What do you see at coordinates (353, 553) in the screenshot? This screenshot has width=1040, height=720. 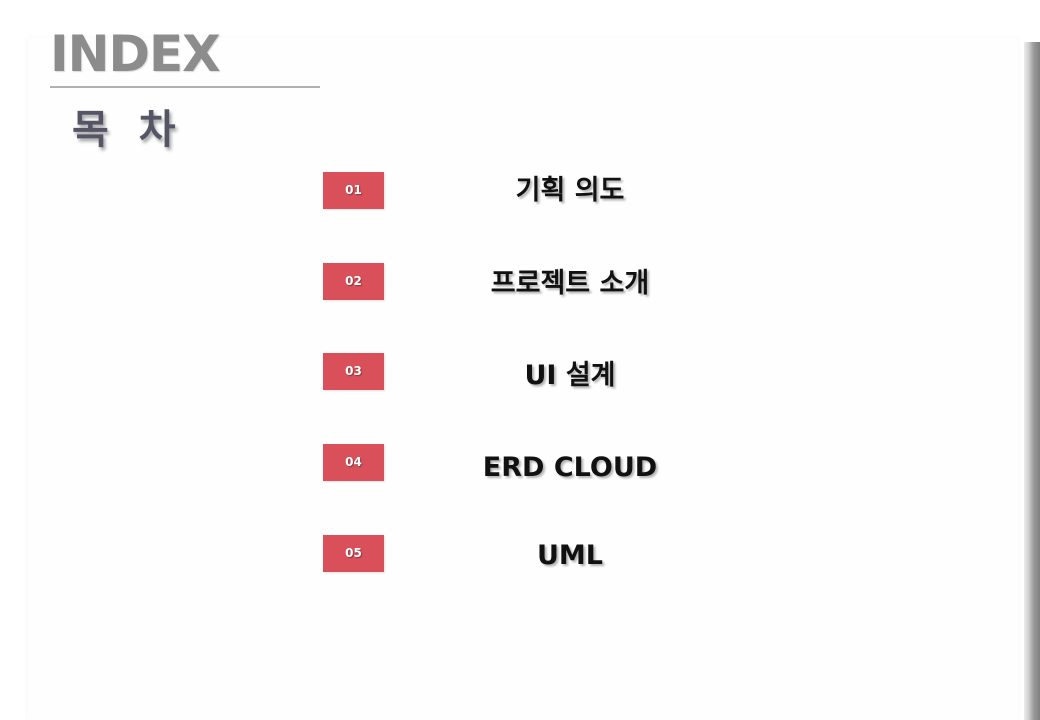 I see `toc-item-number-badge: 05` at bounding box center [353, 553].